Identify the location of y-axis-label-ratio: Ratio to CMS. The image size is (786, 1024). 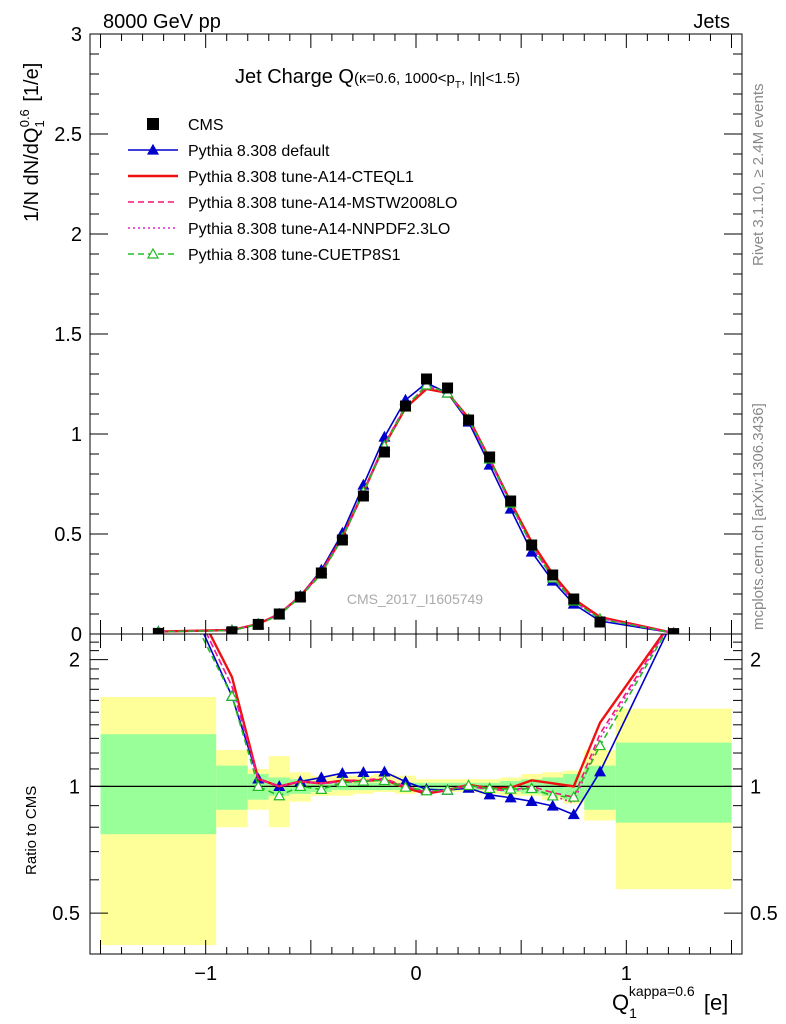
(31, 830).